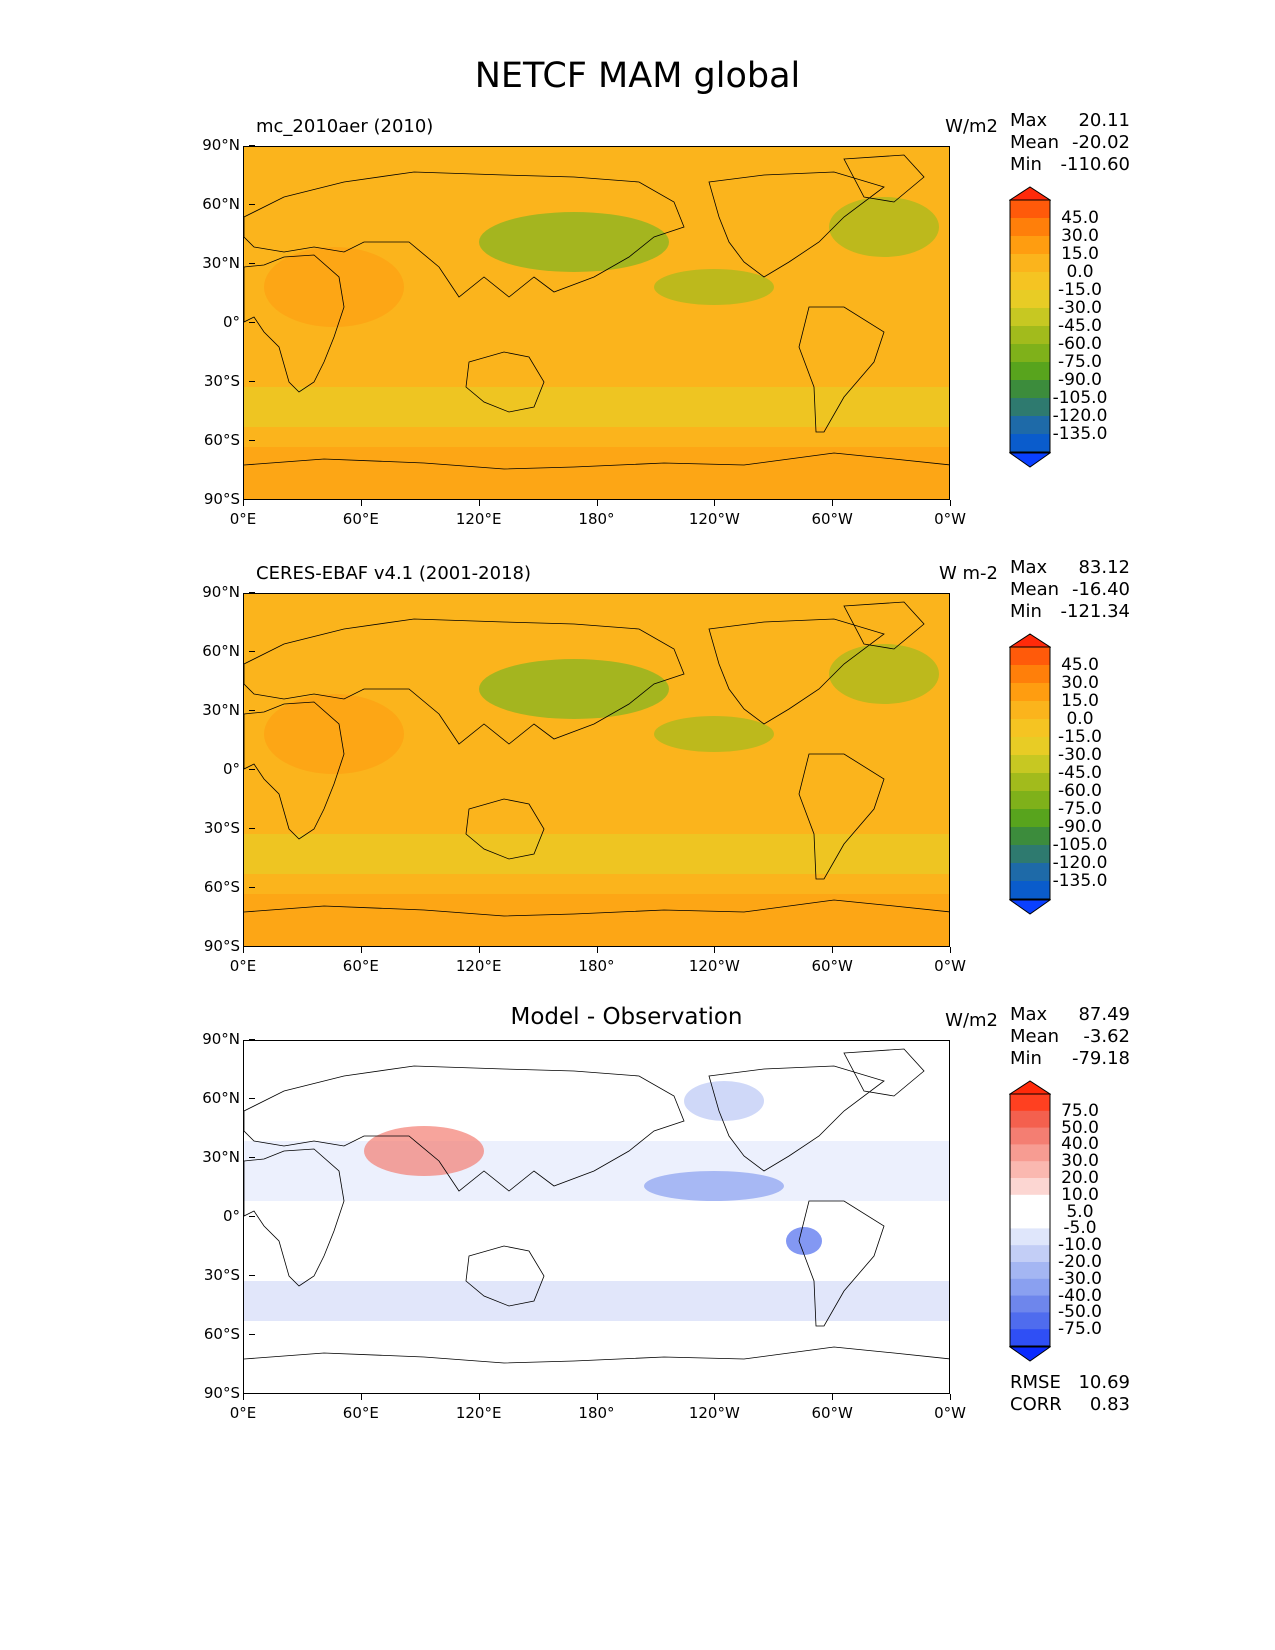 The height and width of the screenshot is (1650, 1275). I want to click on colorbar-label: -30.0, so click(1080, 308).